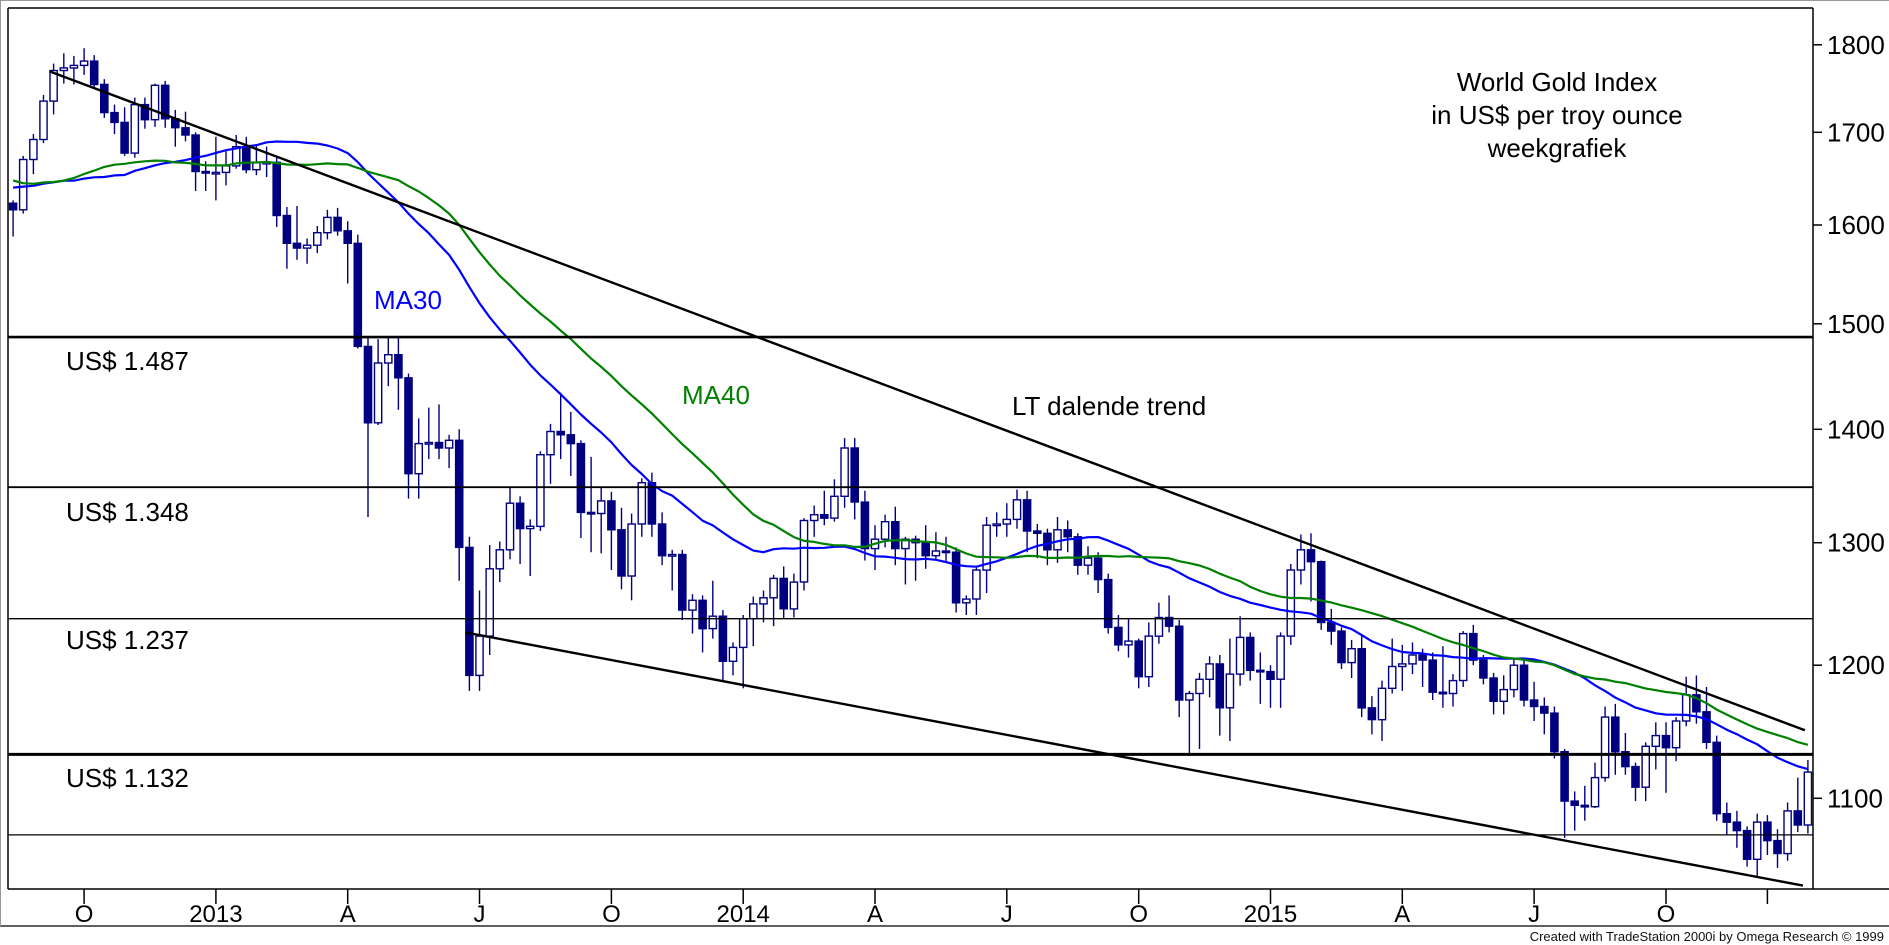 The width and height of the screenshot is (1889, 945). Describe the element at coordinates (922, 908) in the screenshot. I see `time-axis: O 2013 A J O 2014 A J O 2015 A J O` at that location.